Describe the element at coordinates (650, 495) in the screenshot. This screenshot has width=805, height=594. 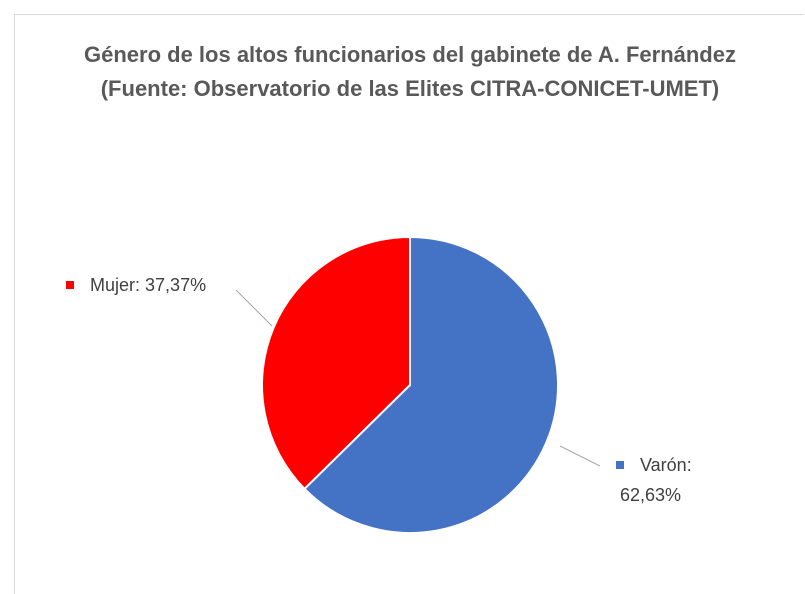
I see `value-label: 62,63%` at that location.